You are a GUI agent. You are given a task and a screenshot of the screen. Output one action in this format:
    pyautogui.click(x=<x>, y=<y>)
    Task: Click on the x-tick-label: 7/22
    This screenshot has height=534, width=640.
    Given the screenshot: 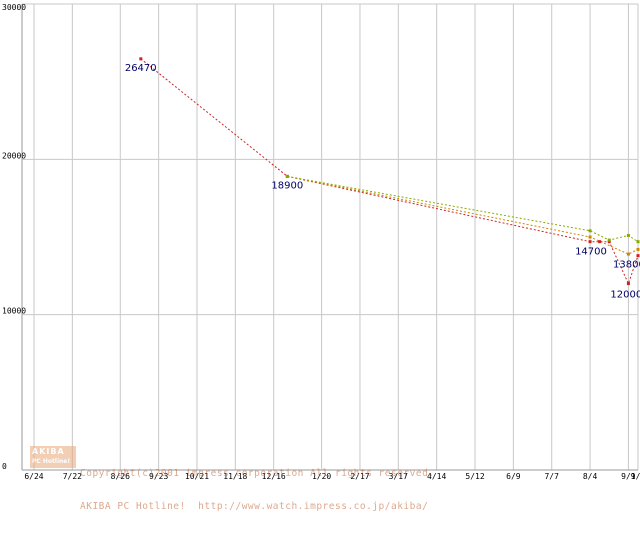 What is the action you would take?
    pyautogui.click(x=72, y=476)
    